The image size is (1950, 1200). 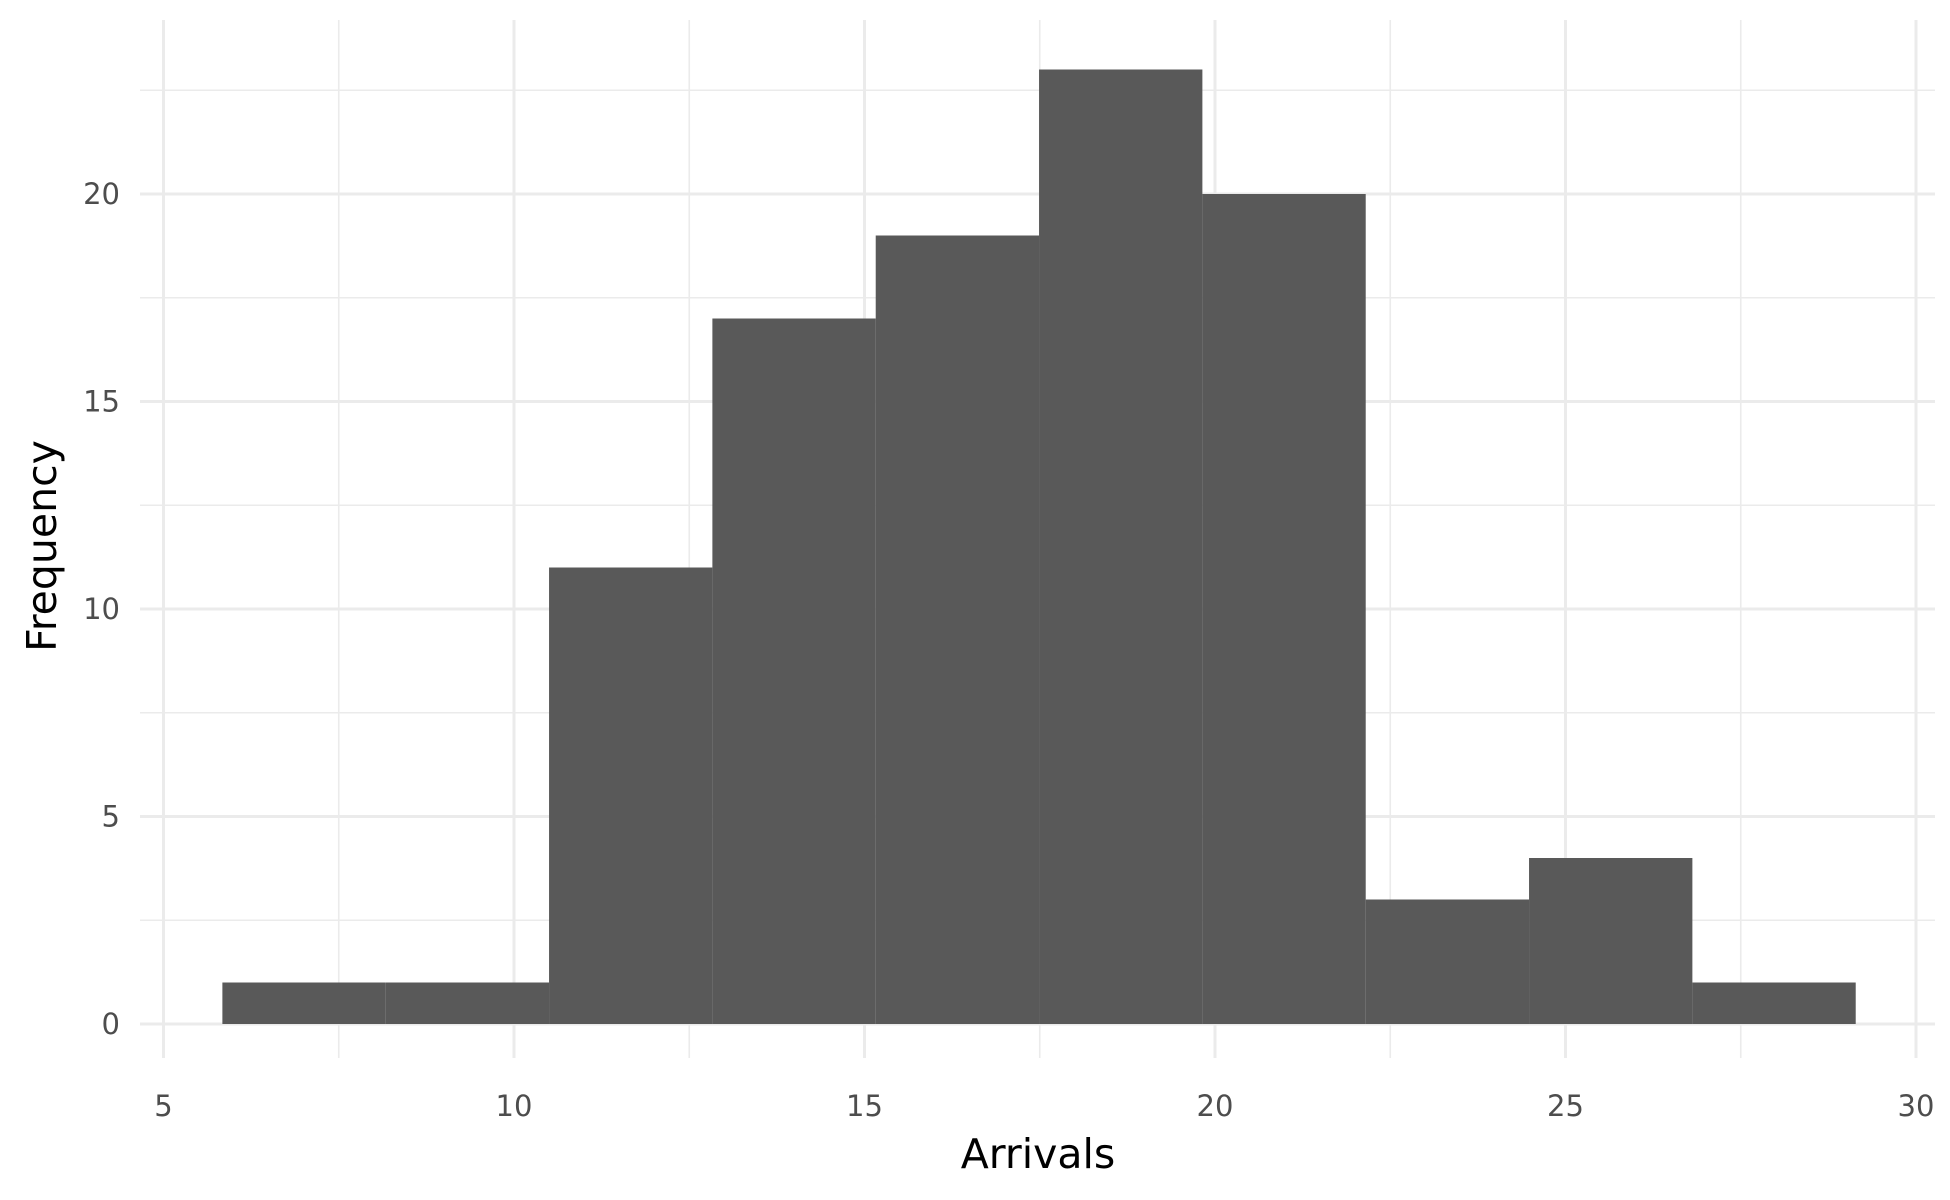 What do you see at coordinates (1565, 1106) in the screenshot?
I see `x-tick-label: 25` at bounding box center [1565, 1106].